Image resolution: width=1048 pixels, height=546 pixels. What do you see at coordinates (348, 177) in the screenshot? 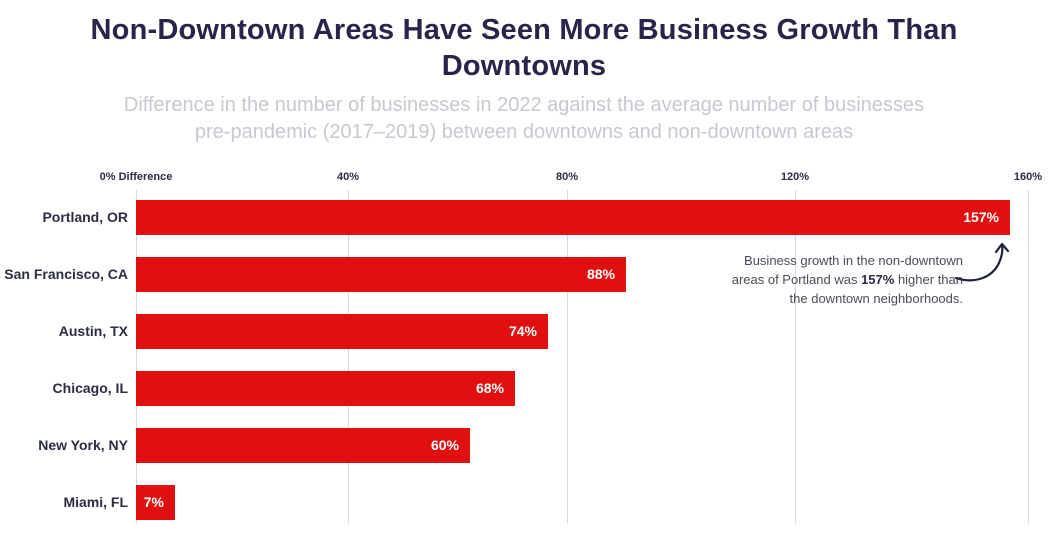
I see `x-axis-tick-label: 40%` at bounding box center [348, 177].